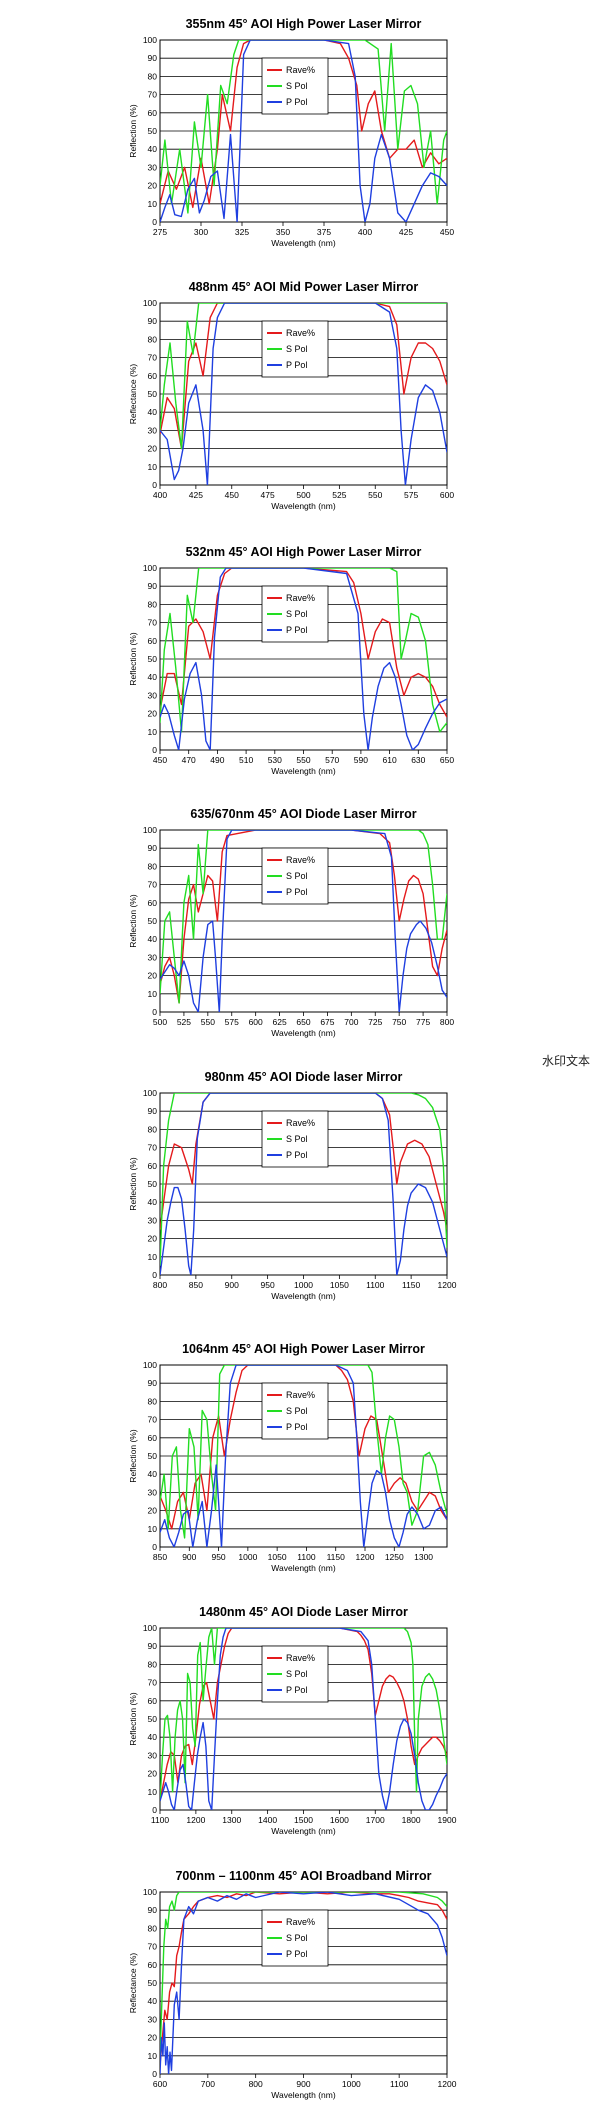  I want to click on x-tick-label: 490, so click(217, 760).